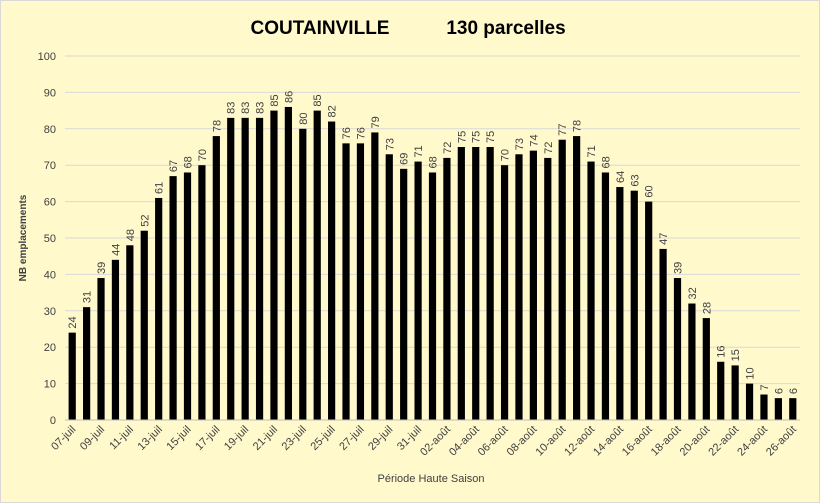 The width and height of the screenshot is (820, 503). What do you see at coordinates (47, 57) in the screenshot?
I see `y-tick-label: 100` at bounding box center [47, 57].